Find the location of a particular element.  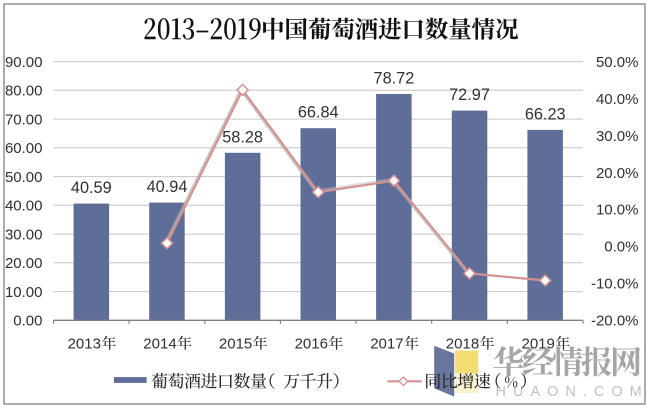

svg-text: 2016 is located at coordinates (311, 344).